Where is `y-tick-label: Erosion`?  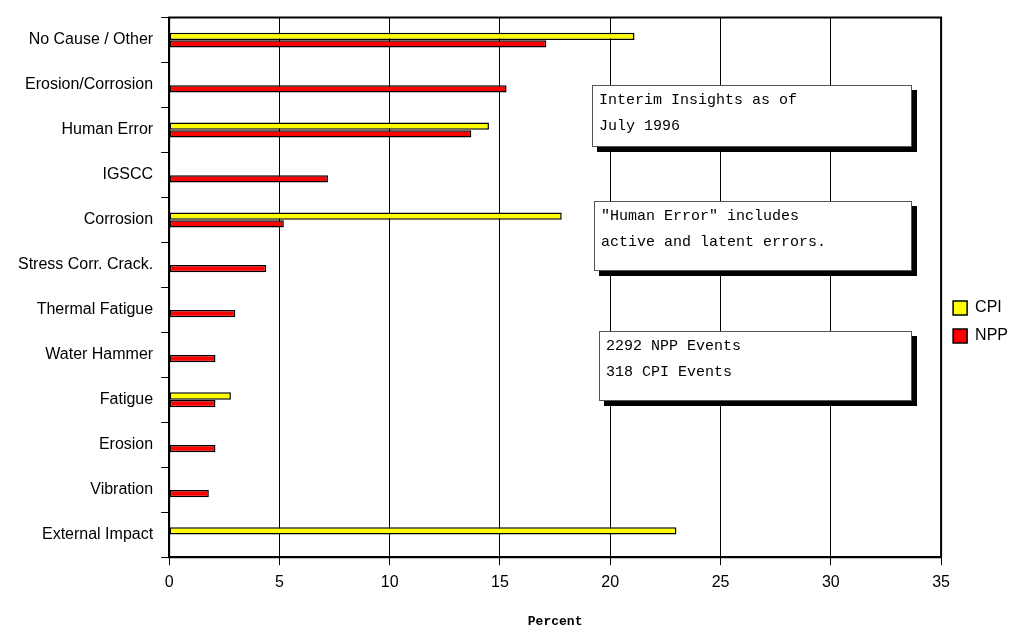
y-tick-label: Erosion is located at coordinates (126, 444).